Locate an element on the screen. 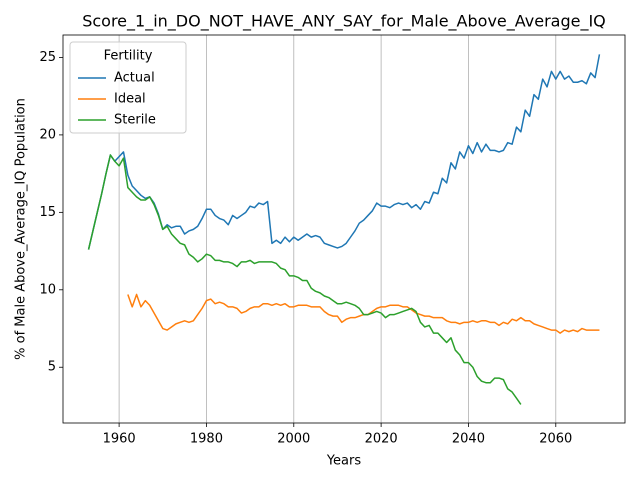  x-tick-label: 1960 is located at coordinates (119, 439).